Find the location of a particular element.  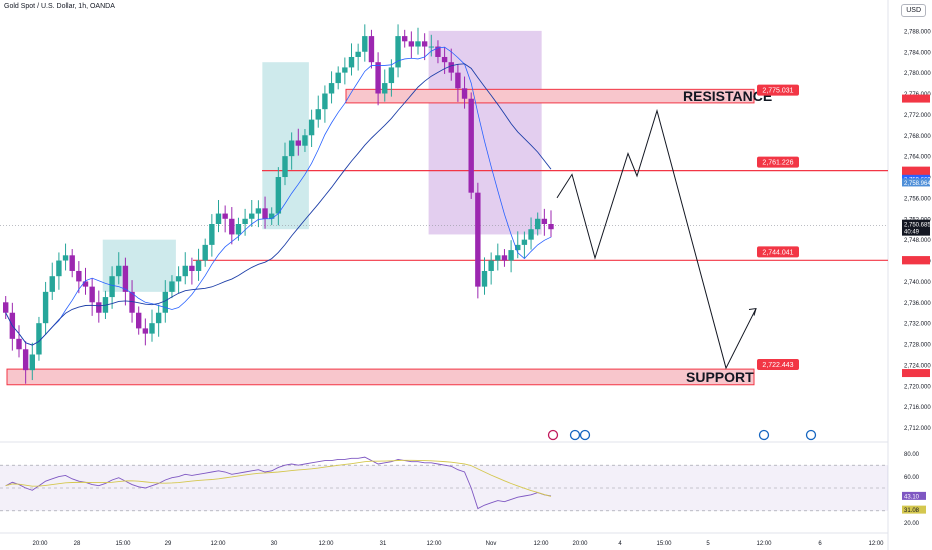

rsi-axis-tick: 20.00 is located at coordinates (912, 524).